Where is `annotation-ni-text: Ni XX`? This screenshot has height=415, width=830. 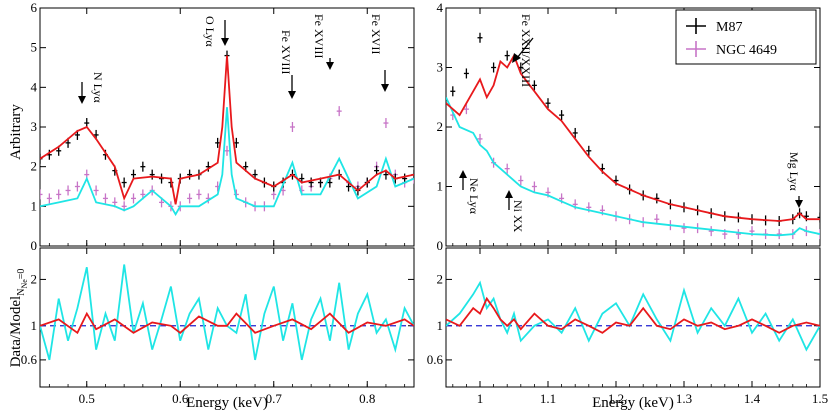 annotation-ni-text: Ni XX is located at coordinates (518, 216).